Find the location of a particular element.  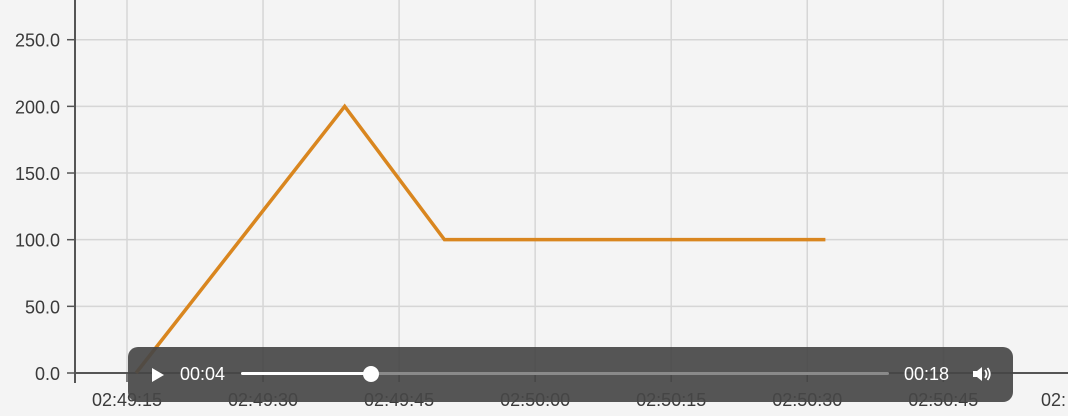

seek-bar is located at coordinates (565, 373).